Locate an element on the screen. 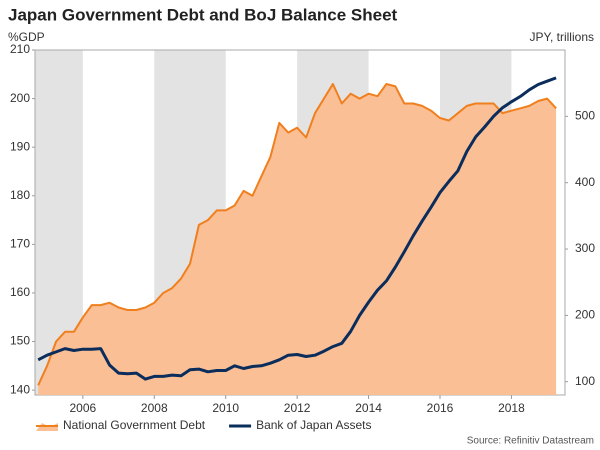 This screenshot has height=450, width=600. y2-tick-label: 400 is located at coordinates (585, 182).